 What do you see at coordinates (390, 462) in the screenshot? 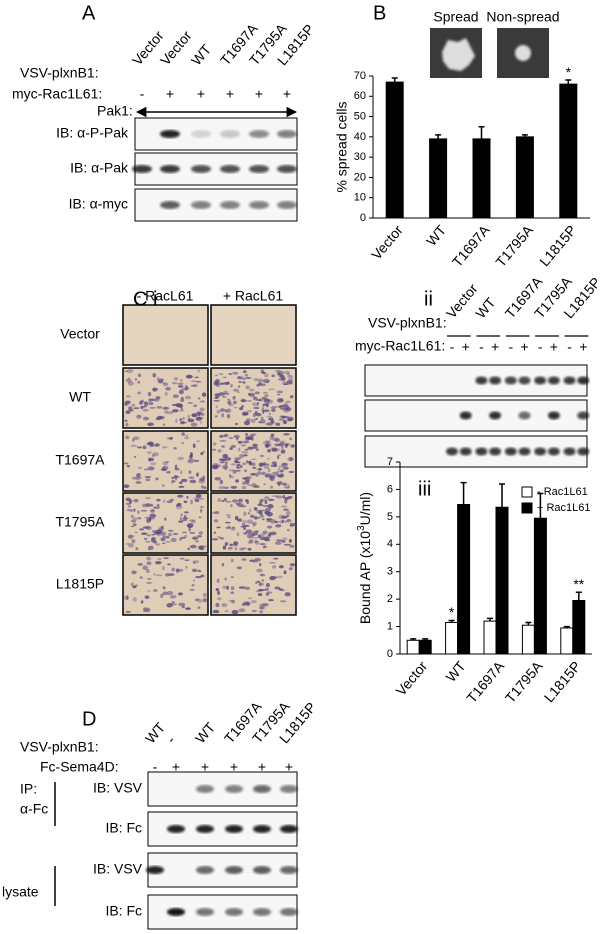
I see `y-tick-label: 7` at bounding box center [390, 462].